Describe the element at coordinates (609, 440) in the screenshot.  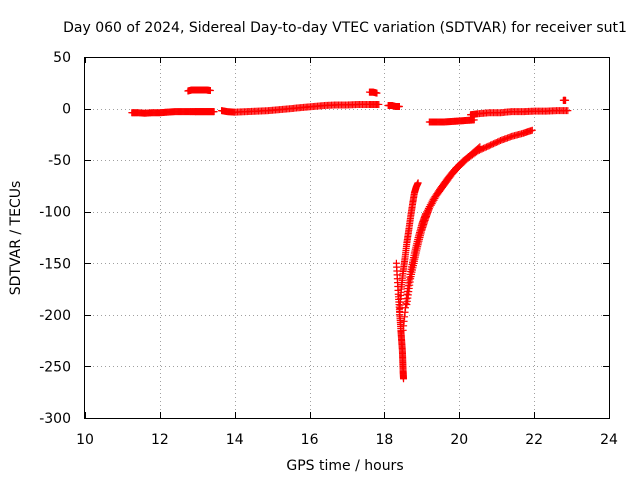
I see `x-tick-label: 24` at that location.